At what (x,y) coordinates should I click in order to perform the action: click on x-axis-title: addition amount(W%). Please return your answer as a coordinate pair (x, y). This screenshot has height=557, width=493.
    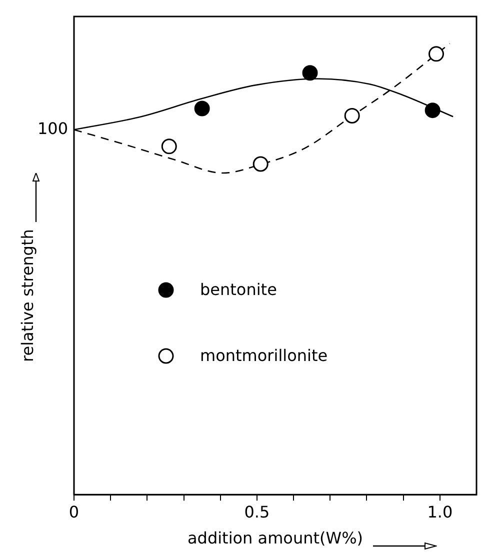
    Looking at the image, I should click on (275, 538).